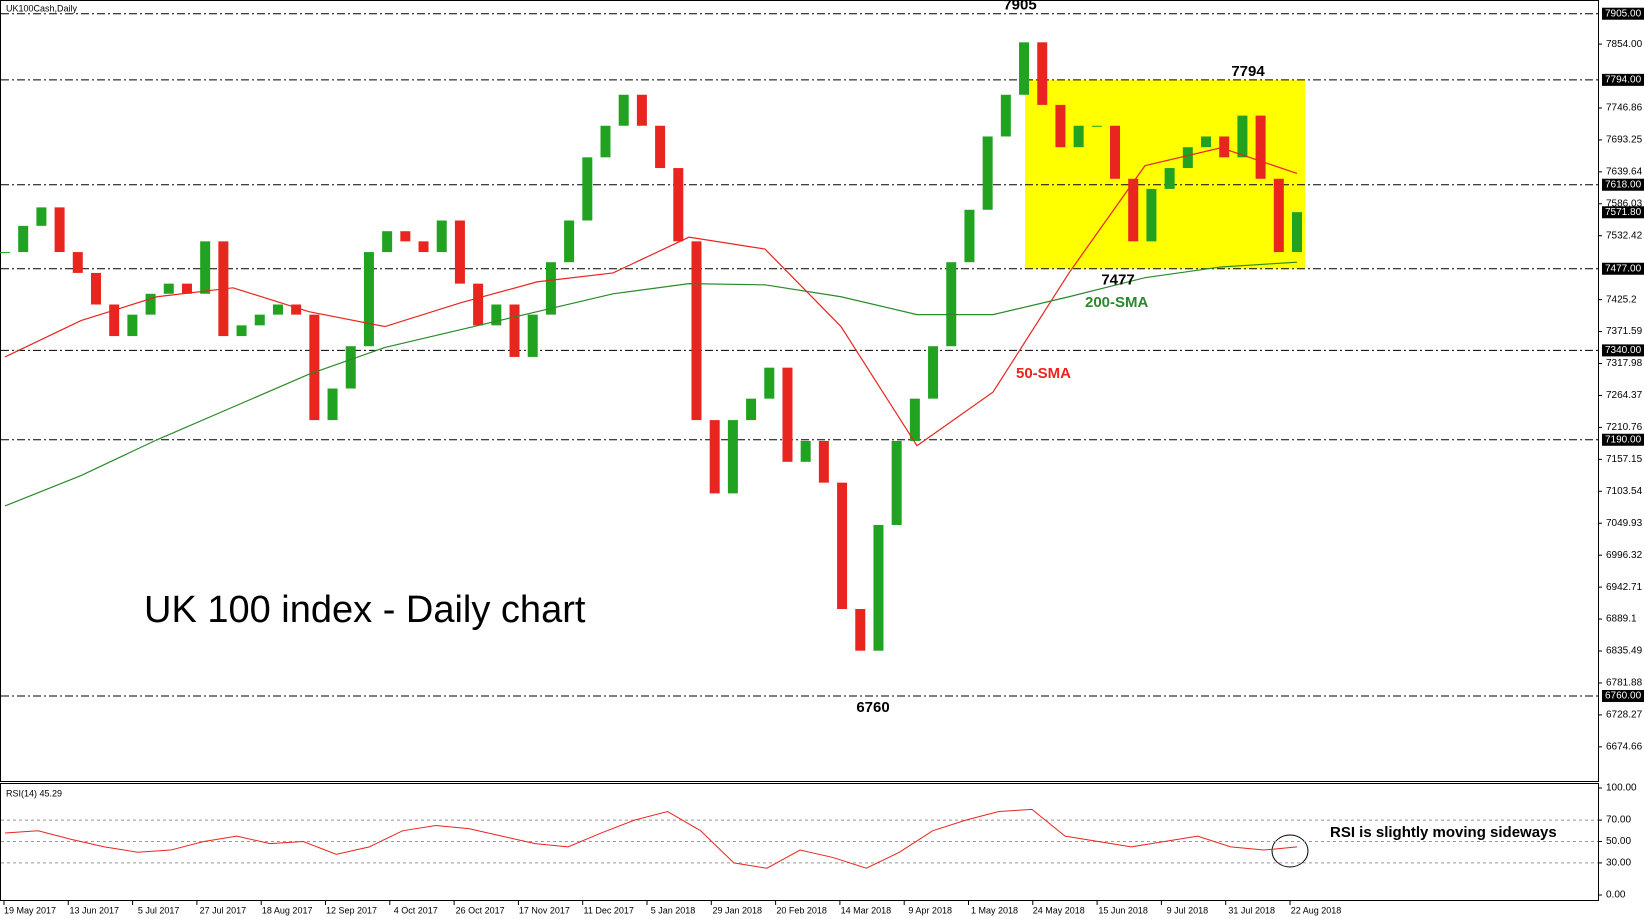 This screenshot has height=919, width=1644. What do you see at coordinates (287, 910) in the screenshot?
I see `x-tick-label: 18 Aug 2017` at bounding box center [287, 910].